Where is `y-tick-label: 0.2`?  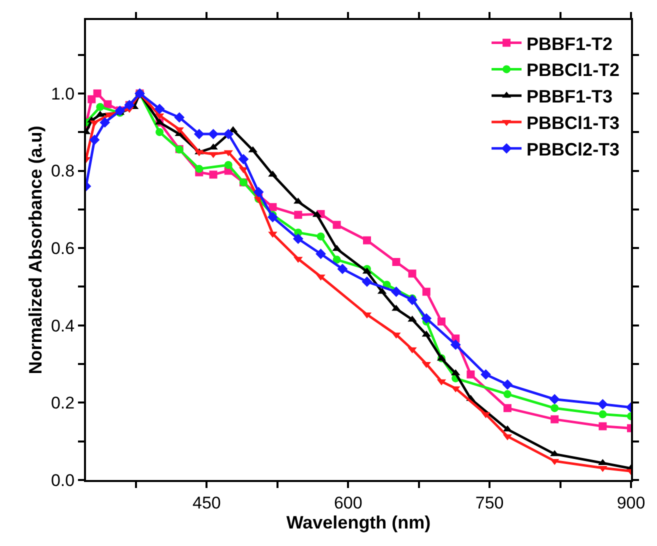 y-tick-label: 0.2 is located at coordinates (62, 403).